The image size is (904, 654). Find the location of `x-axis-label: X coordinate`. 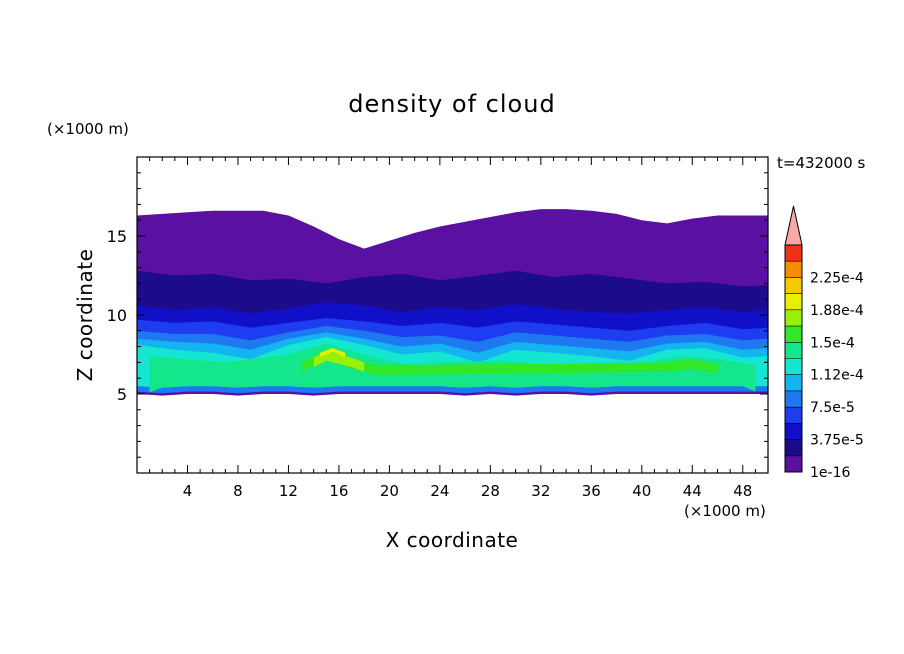

x-axis-label: X coordinate is located at coordinates (452, 540).